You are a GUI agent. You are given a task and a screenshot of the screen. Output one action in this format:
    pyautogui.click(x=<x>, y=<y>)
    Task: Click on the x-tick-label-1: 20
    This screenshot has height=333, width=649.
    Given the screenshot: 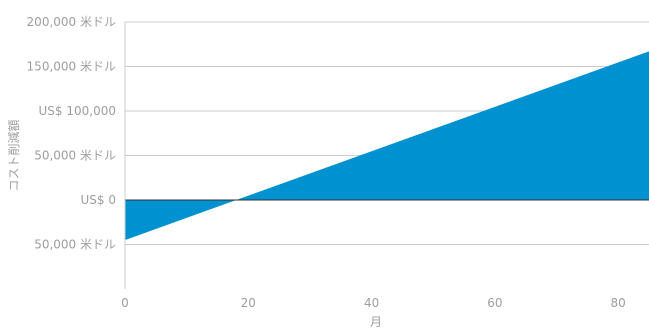 What is the action you would take?
    pyautogui.click(x=248, y=303)
    